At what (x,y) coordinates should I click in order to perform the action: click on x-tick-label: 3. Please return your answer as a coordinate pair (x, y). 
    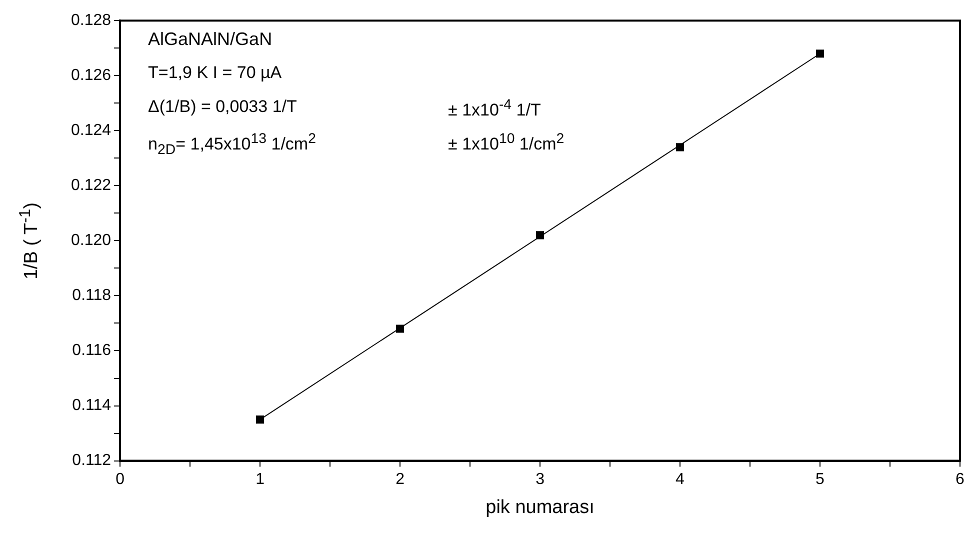
    Looking at the image, I should click on (540, 479).